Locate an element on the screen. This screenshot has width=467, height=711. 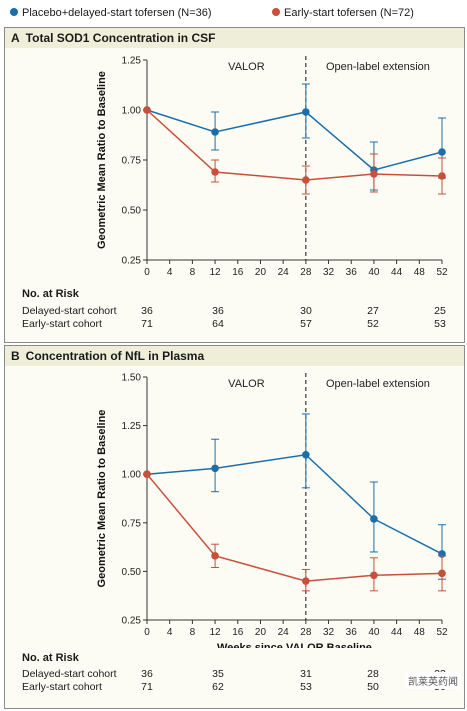
legend-item-delayed: Placebo+delayed-start tofersen (N=36) is located at coordinates (111, 13).